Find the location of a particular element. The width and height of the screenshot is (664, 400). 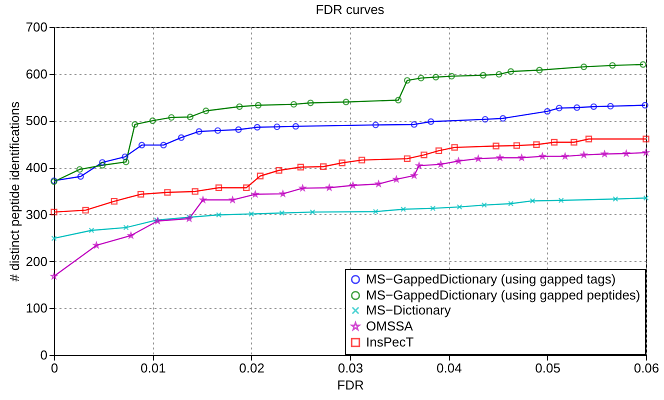

x-tick-label: 0.05 is located at coordinates (547, 368).